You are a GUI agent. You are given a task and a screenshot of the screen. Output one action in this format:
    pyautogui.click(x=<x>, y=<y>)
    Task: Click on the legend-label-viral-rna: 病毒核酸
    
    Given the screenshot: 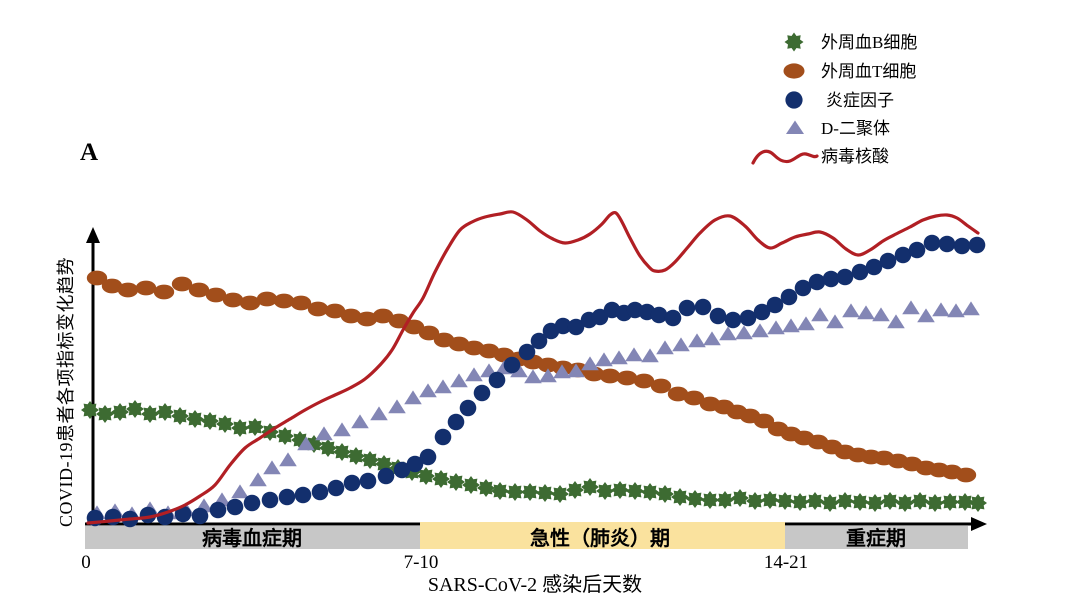 What is the action you would take?
    pyautogui.click(x=855, y=156)
    